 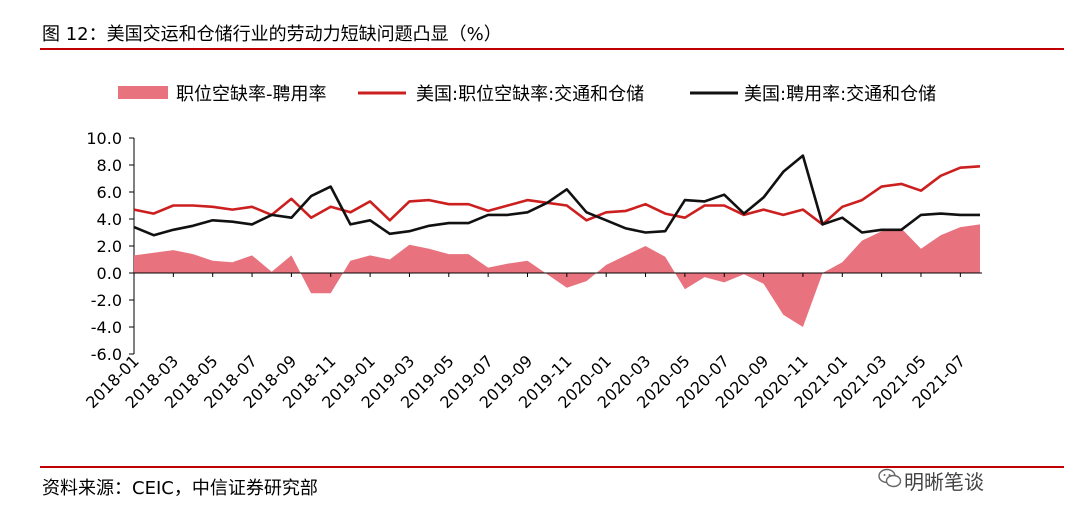 I want to click on y-tick-label: 2.0, so click(x=109, y=246).